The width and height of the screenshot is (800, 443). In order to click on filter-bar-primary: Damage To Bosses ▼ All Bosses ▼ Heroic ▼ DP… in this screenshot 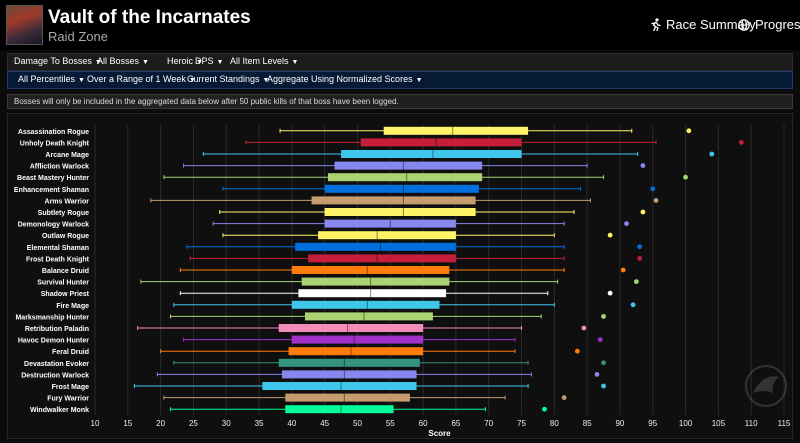, I will do `click(400, 62)`.